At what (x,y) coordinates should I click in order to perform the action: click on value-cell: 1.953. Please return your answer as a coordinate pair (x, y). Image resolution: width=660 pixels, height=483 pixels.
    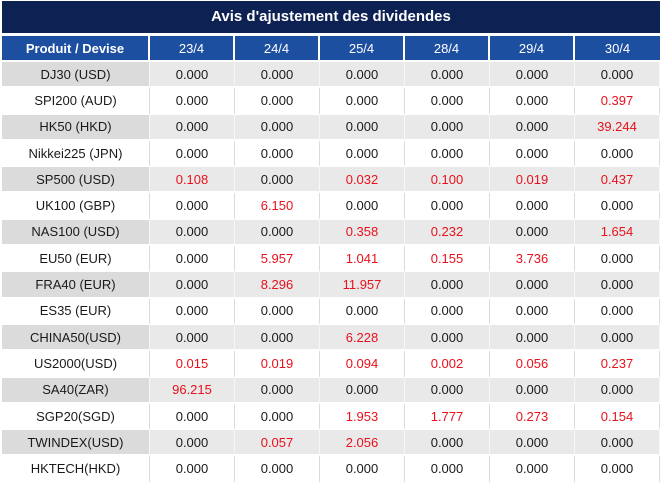
    Looking at the image, I should click on (362, 417).